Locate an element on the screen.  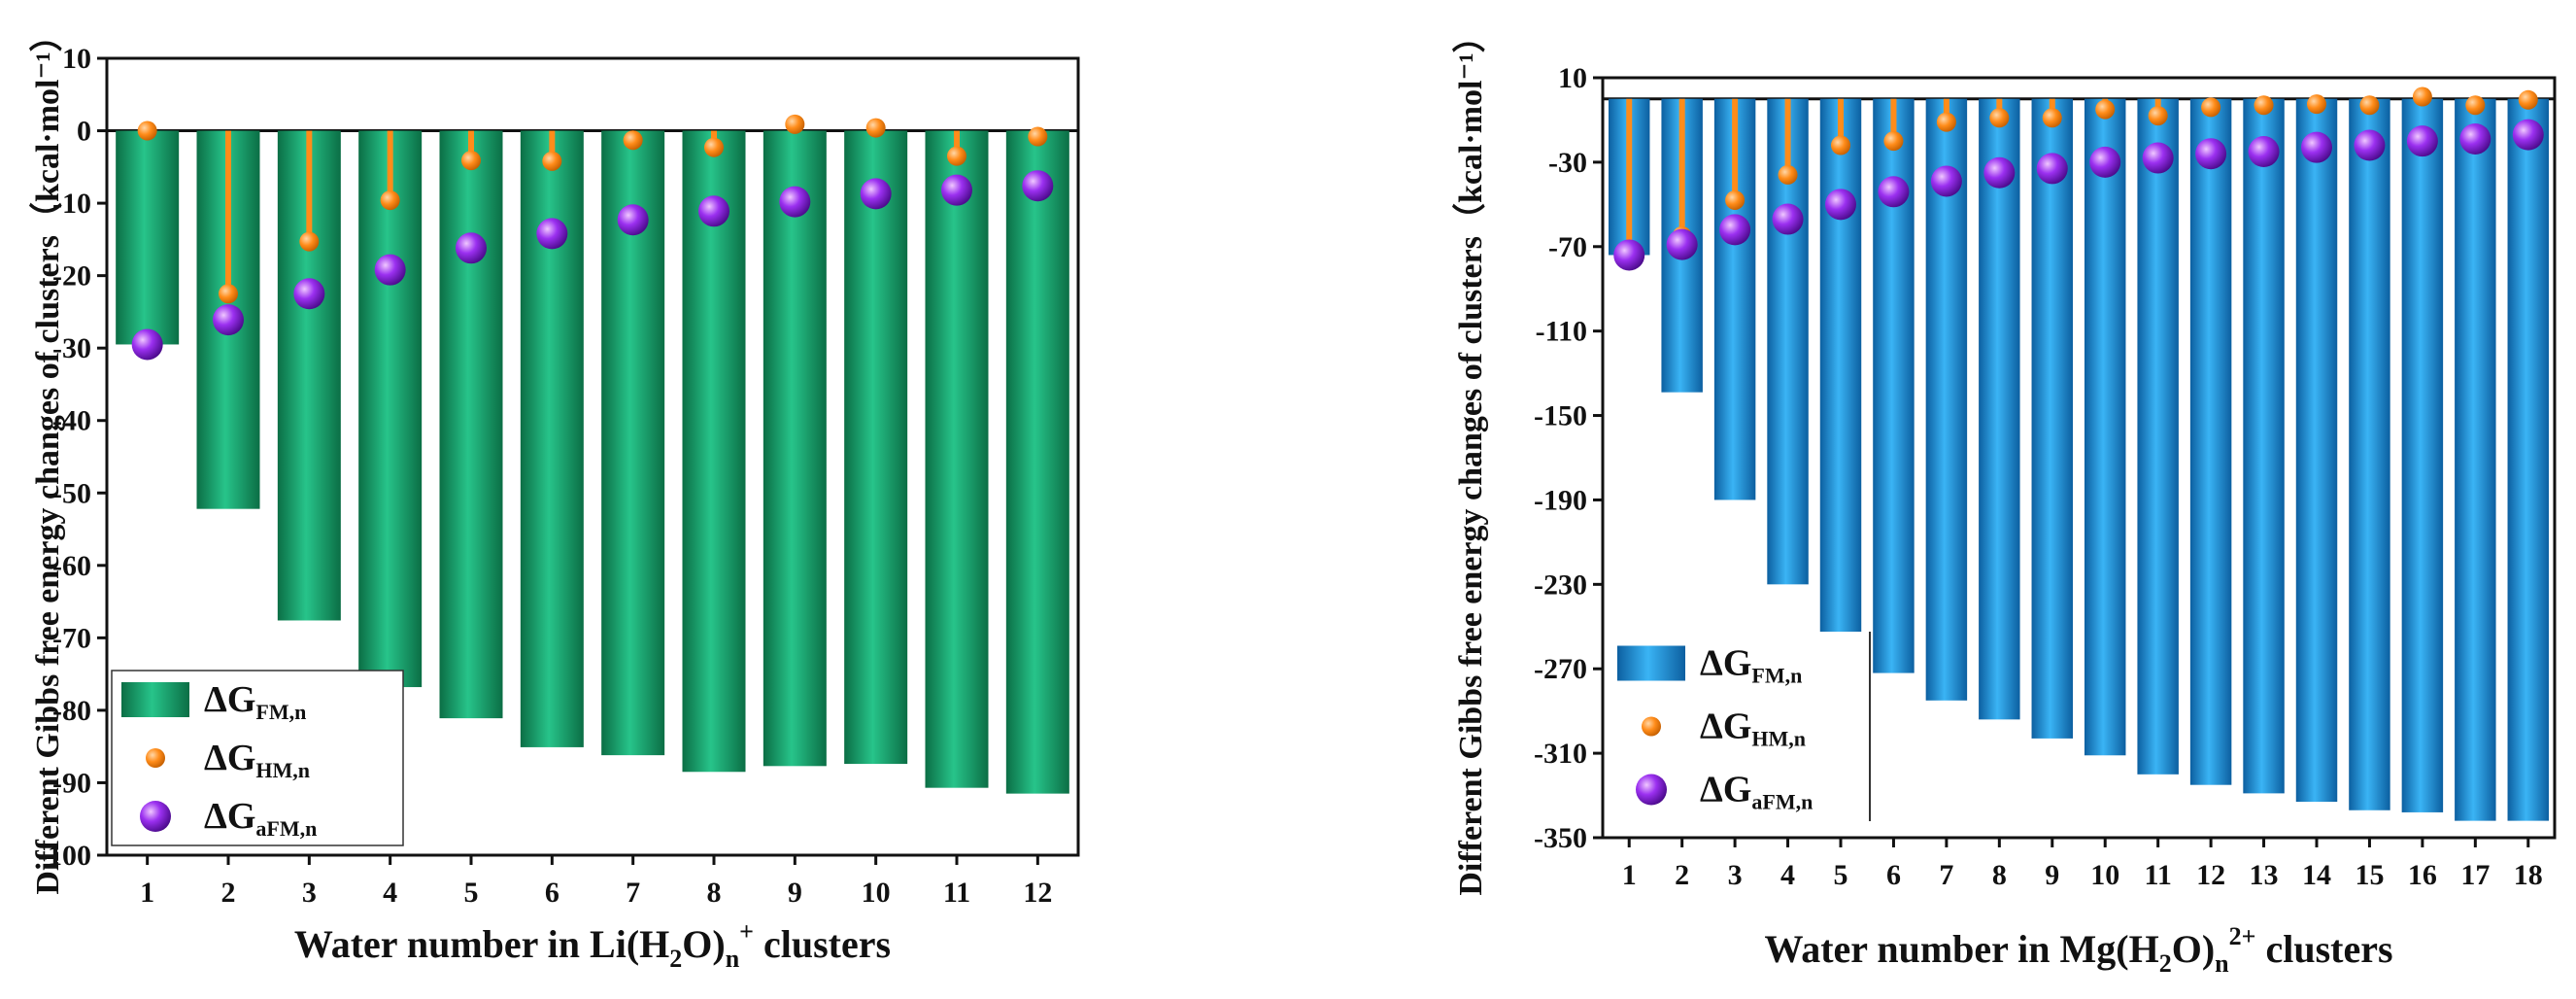
y-tick-label: 0 is located at coordinates (84, 132).